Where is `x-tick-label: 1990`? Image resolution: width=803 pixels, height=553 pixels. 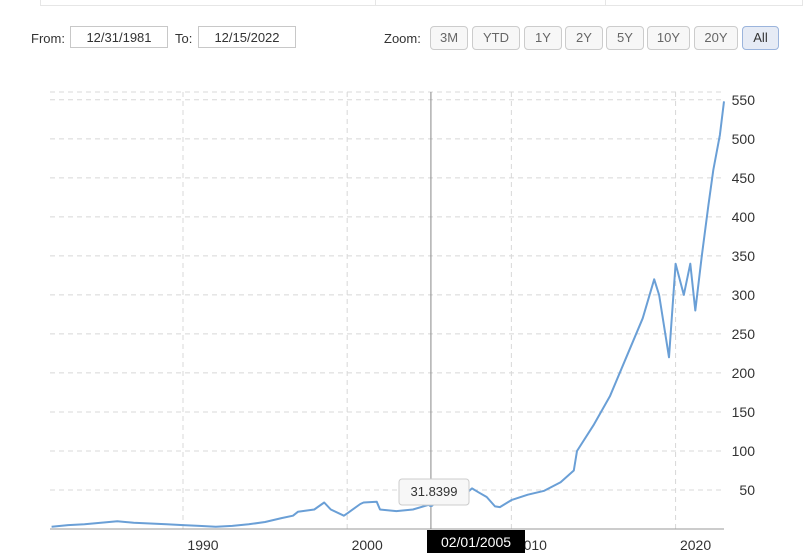 x-tick-label: 1990 is located at coordinates (202, 545).